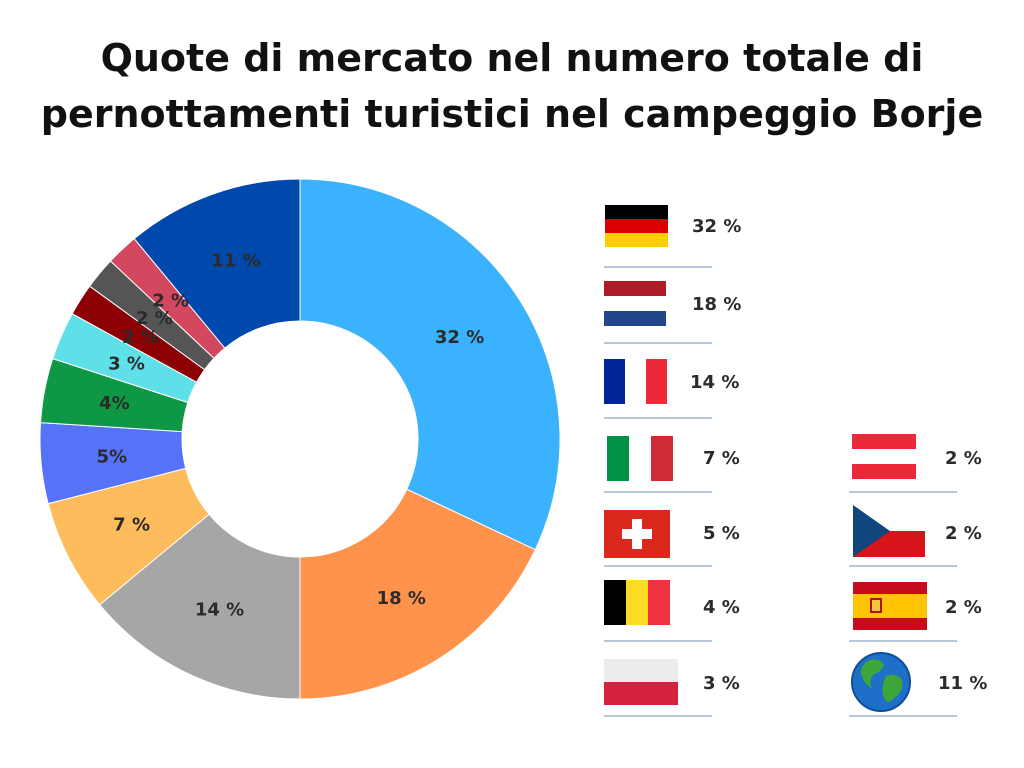 The image size is (1024, 768). What do you see at coordinates (131, 524) in the screenshot?
I see `slice-label-4: 7 %` at bounding box center [131, 524].